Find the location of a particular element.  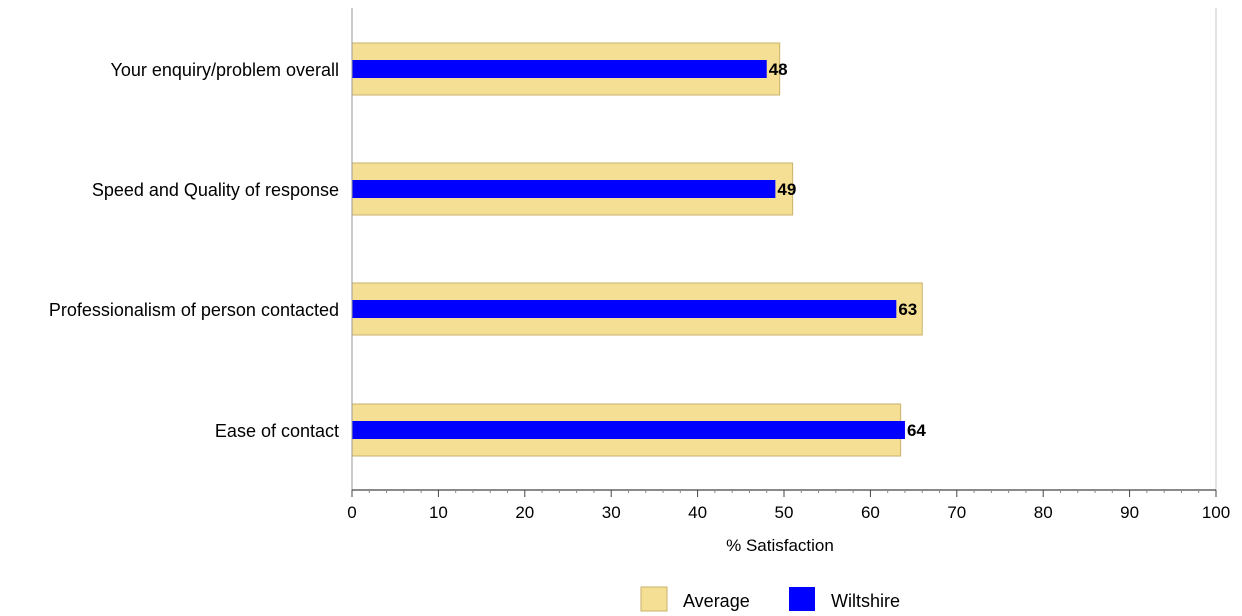

category-label: Professionalism of person contacted is located at coordinates (194, 310).